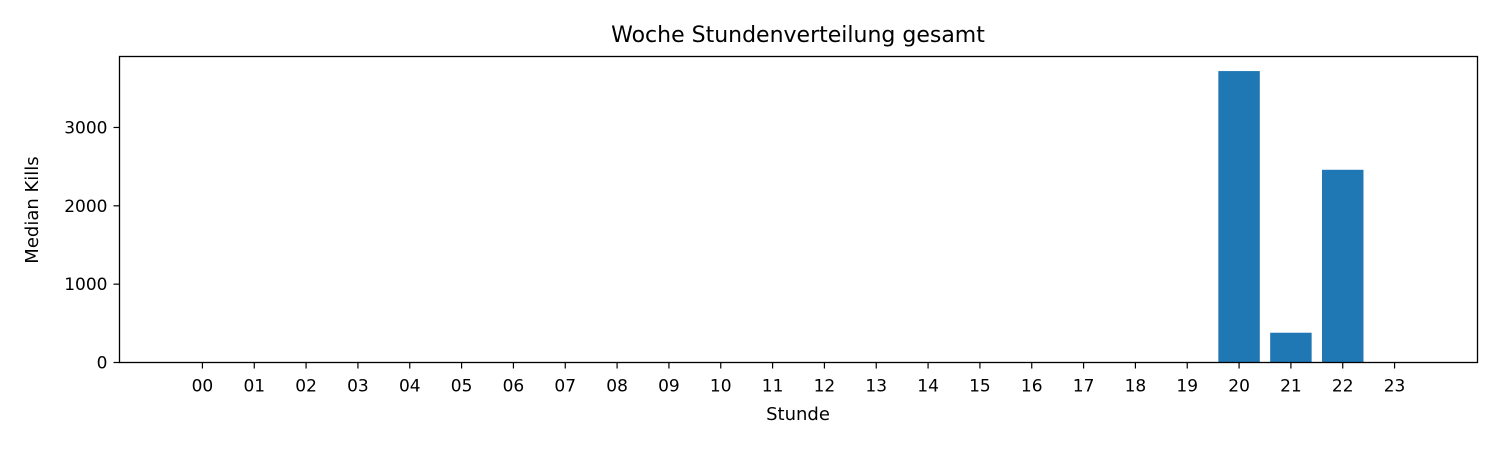 This screenshot has width=1500, height=450. What do you see at coordinates (92, 246) in the screenshot?
I see `y-axis-ticks: 0 1000 2000 3000` at bounding box center [92, 246].